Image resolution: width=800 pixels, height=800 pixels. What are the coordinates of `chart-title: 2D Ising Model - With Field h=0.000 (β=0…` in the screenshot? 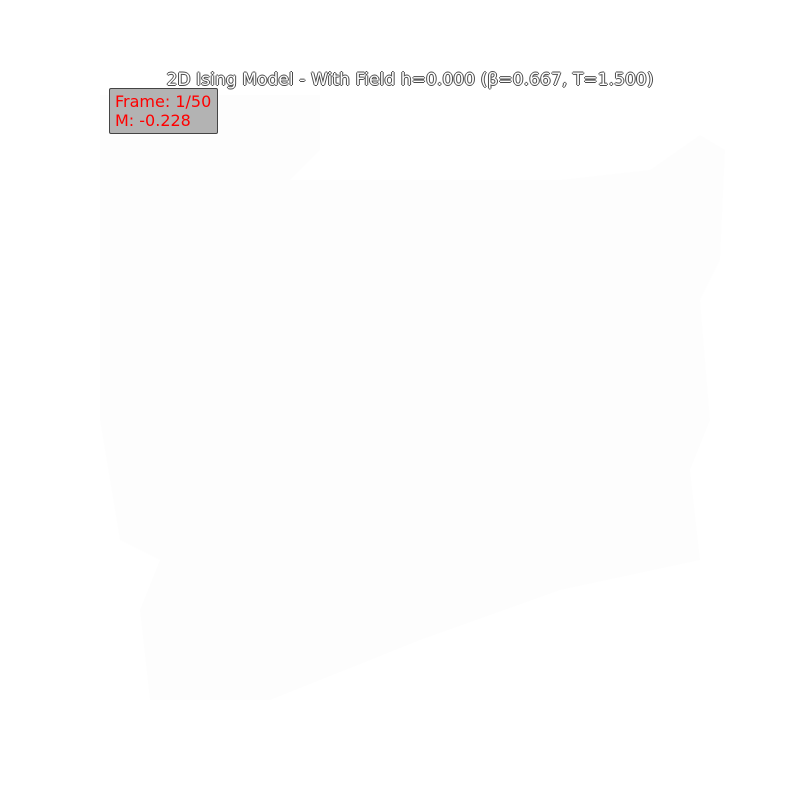 It's located at (410, 80).